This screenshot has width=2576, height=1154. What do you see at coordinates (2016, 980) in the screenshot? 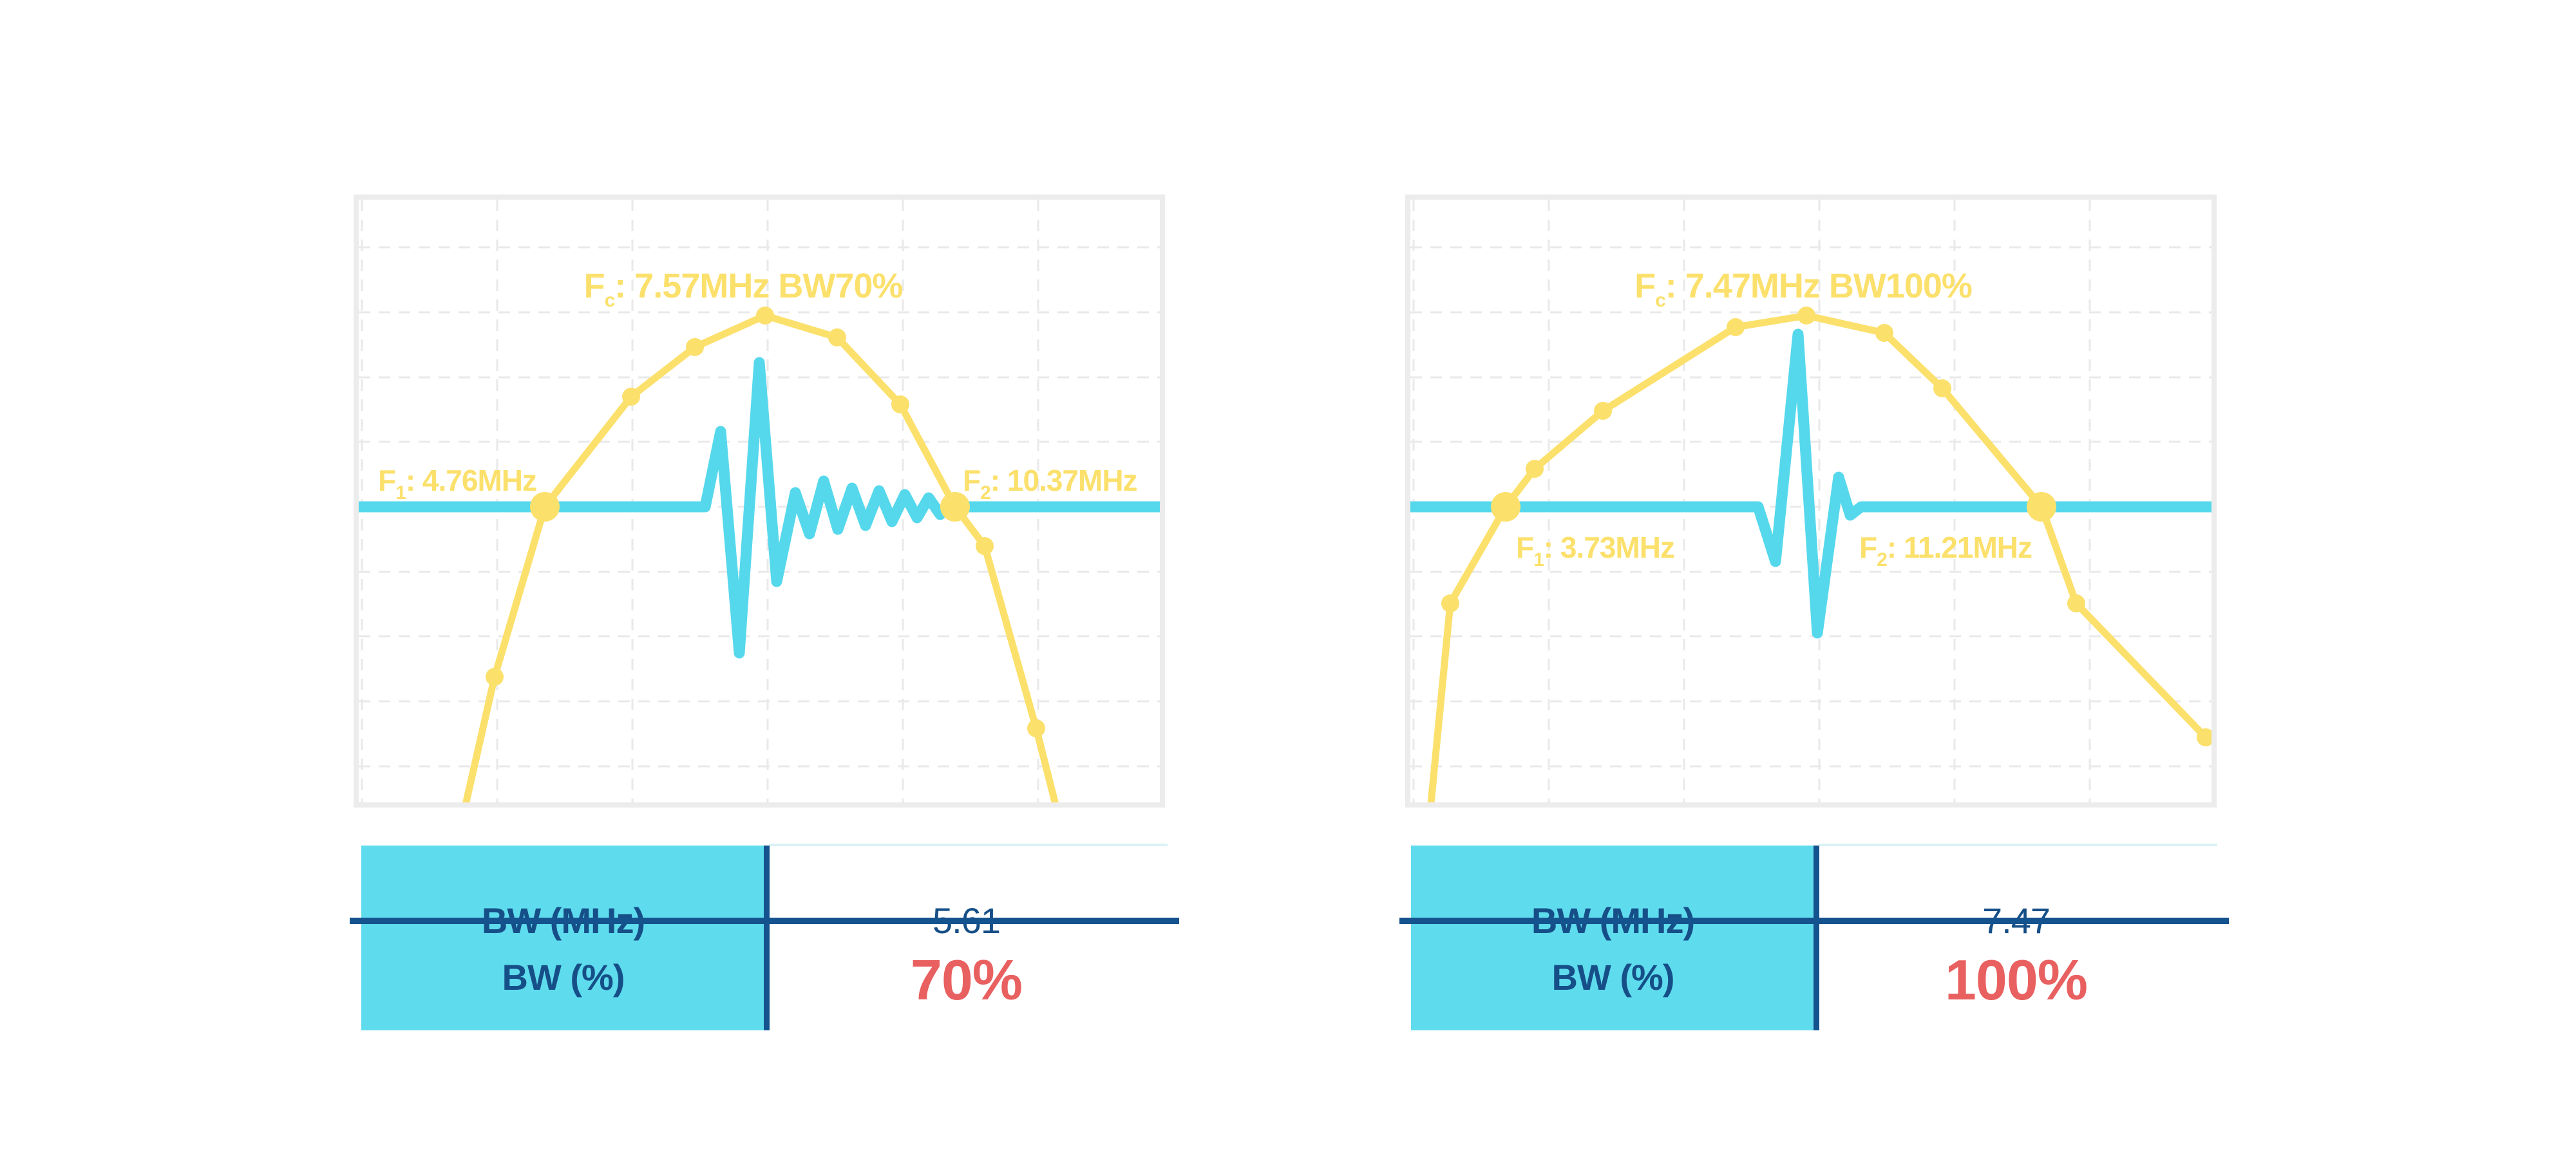
I see `bw-pct-value: 100%` at bounding box center [2016, 980].